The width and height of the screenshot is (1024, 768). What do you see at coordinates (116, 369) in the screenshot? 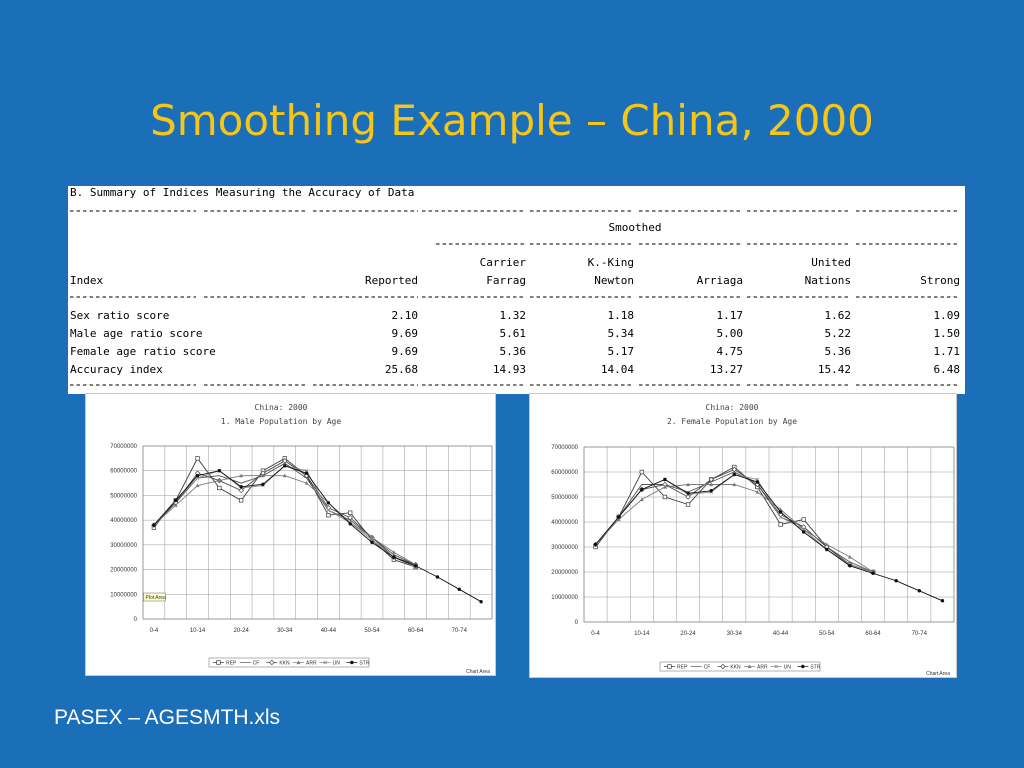
I see `row-label: Accuracy index` at bounding box center [116, 369].